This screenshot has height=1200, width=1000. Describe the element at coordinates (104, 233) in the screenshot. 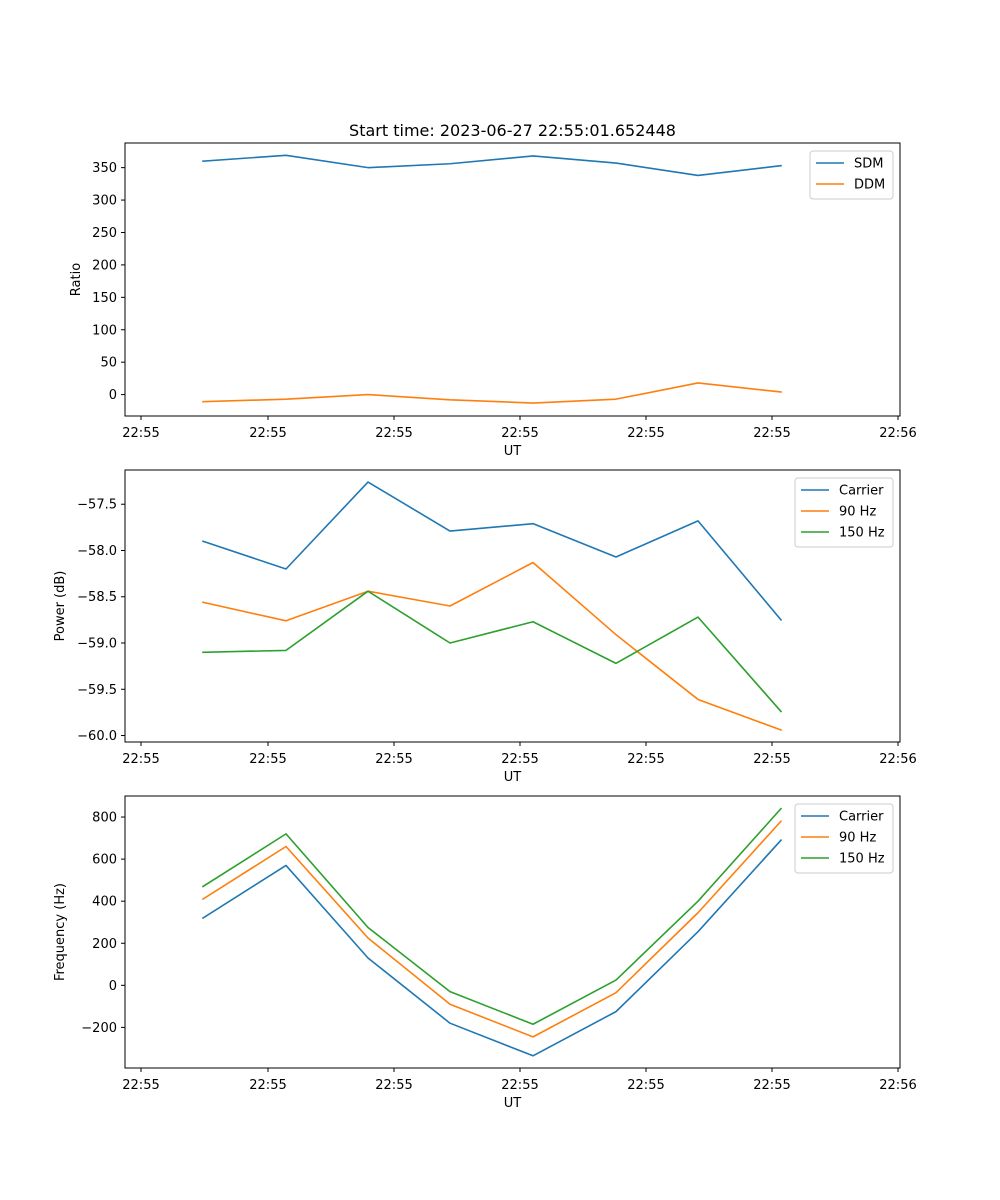

I see `y-tick-label: 250` at that location.